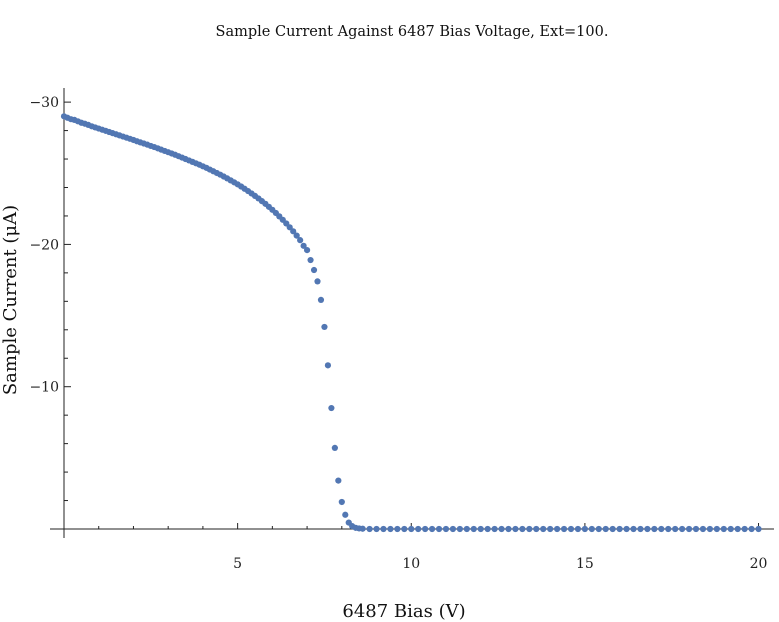  Describe the element at coordinates (10, 300) in the screenshot. I see `y-axis-label: Sample Current (μA)` at that location.